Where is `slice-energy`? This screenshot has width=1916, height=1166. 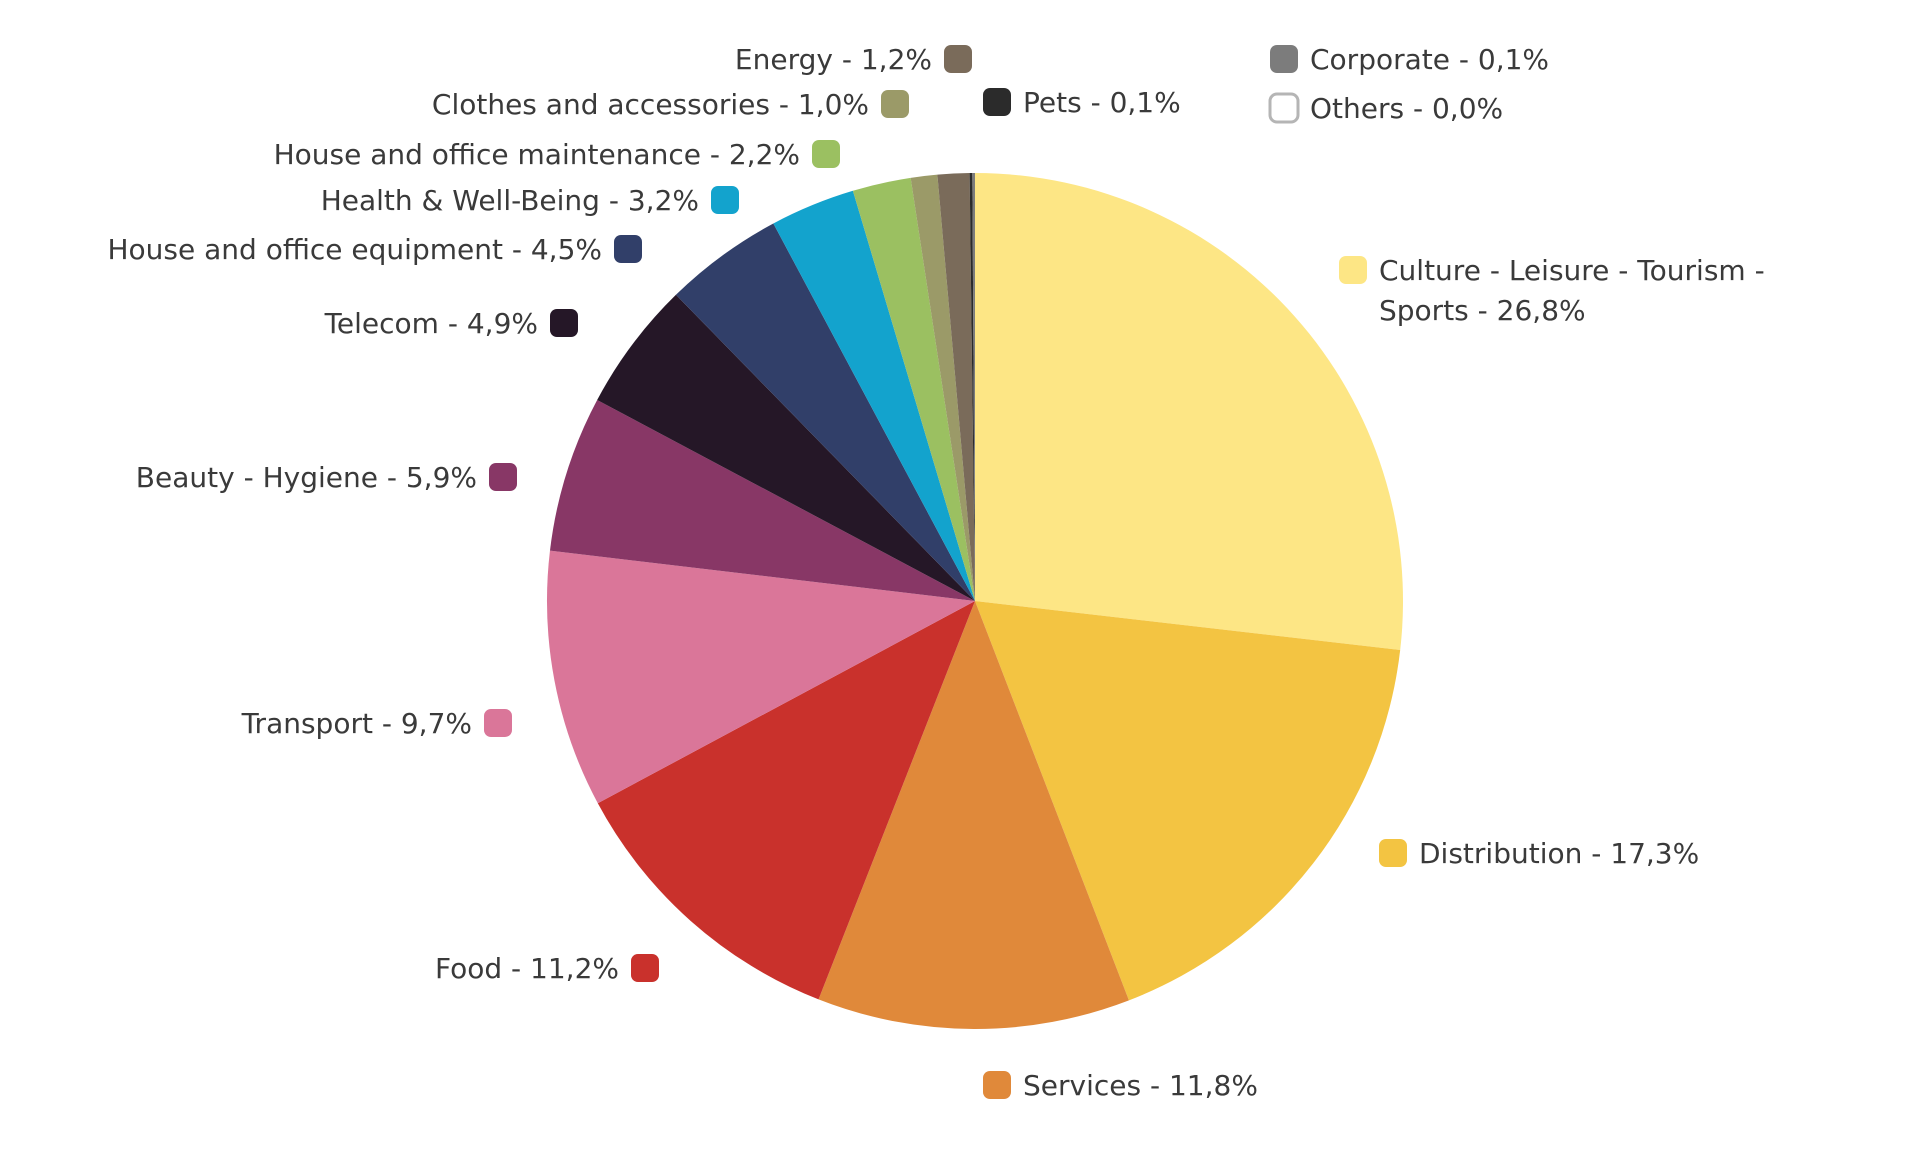 slice-energy is located at coordinates (956, 387).